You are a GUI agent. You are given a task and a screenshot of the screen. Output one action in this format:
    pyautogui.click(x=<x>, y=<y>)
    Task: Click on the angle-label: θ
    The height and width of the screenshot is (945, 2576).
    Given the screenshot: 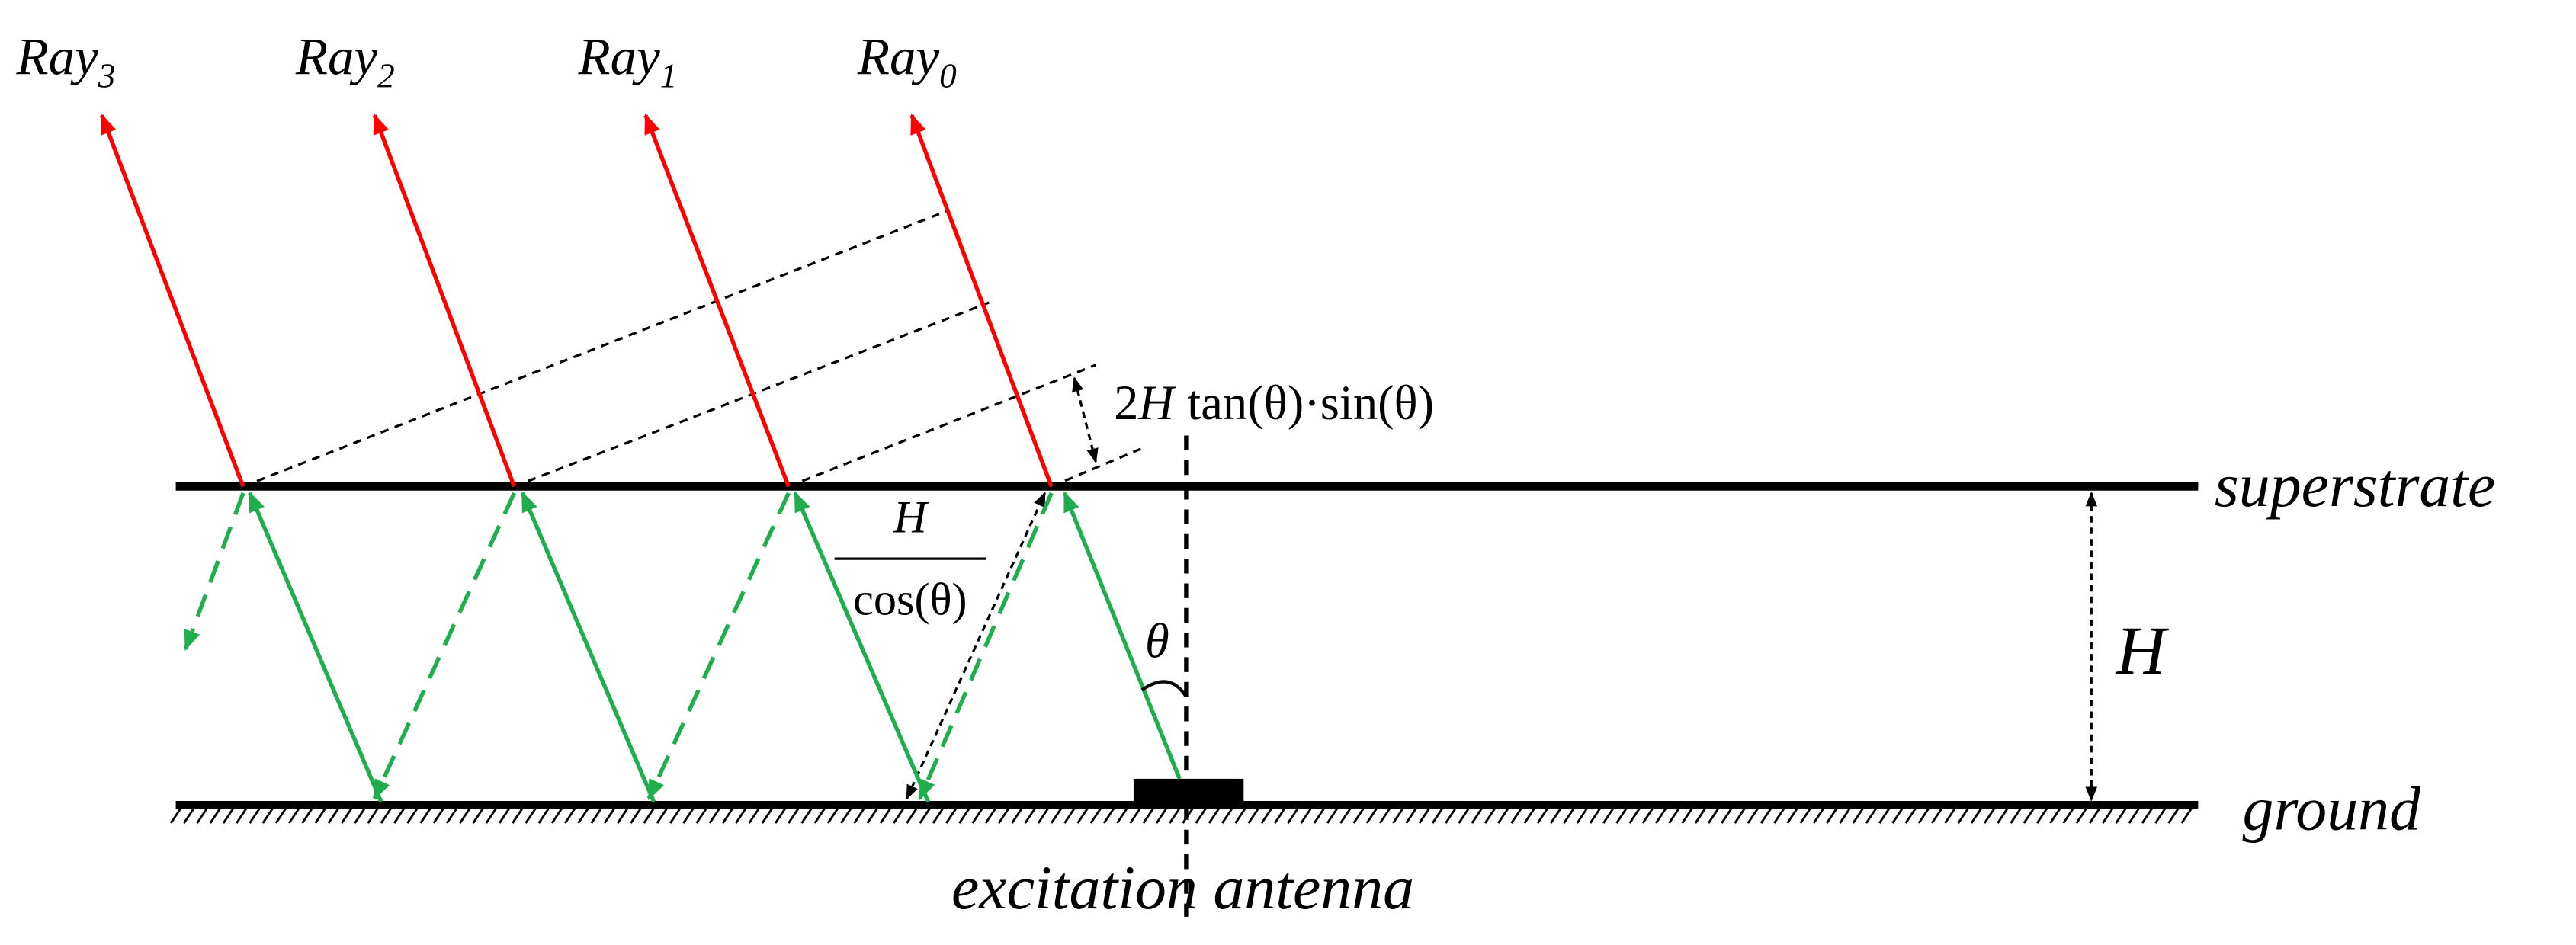 What is the action you would take?
    pyautogui.click(x=1157, y=640)
    